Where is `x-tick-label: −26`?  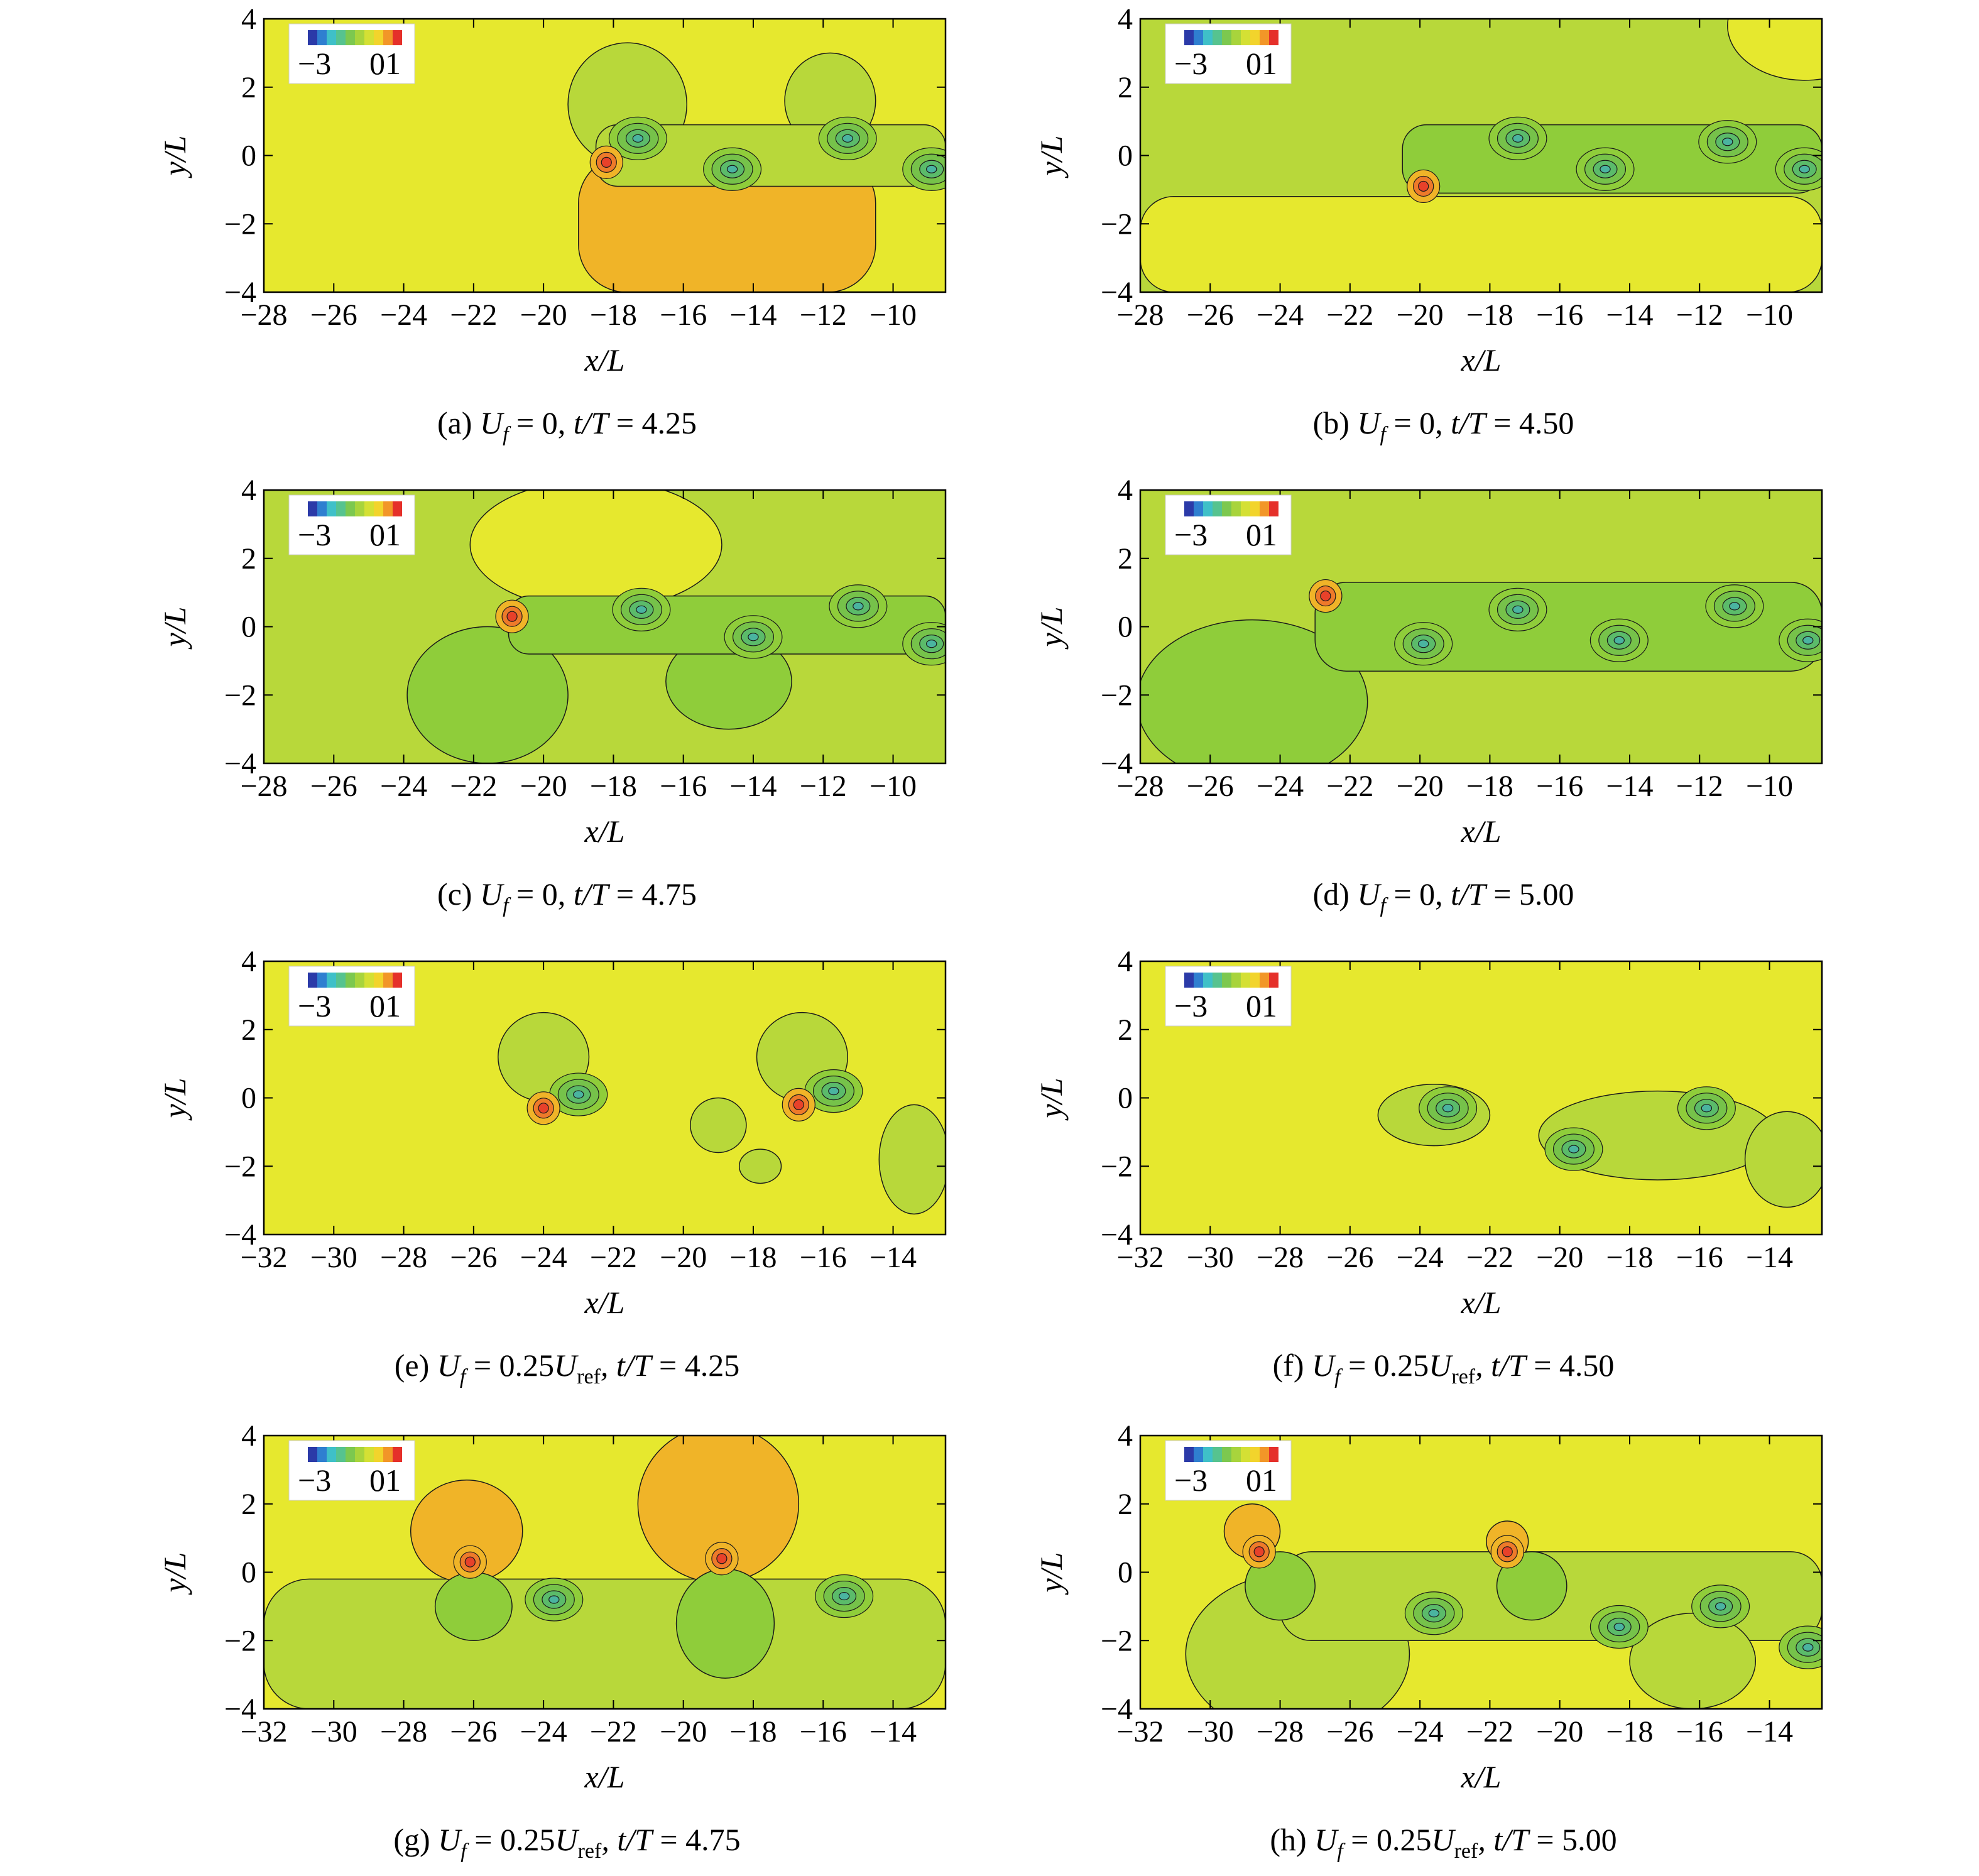
x-tick-label: −26 is located at coordinates (473, 1257).